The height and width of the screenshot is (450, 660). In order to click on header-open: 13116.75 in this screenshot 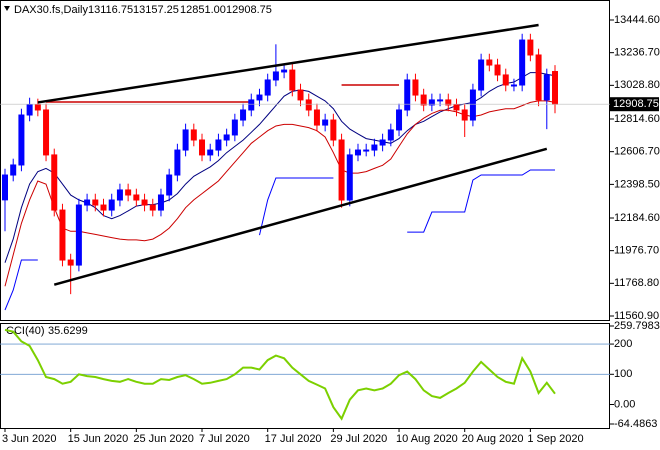, I will do `click(110, 10)`.